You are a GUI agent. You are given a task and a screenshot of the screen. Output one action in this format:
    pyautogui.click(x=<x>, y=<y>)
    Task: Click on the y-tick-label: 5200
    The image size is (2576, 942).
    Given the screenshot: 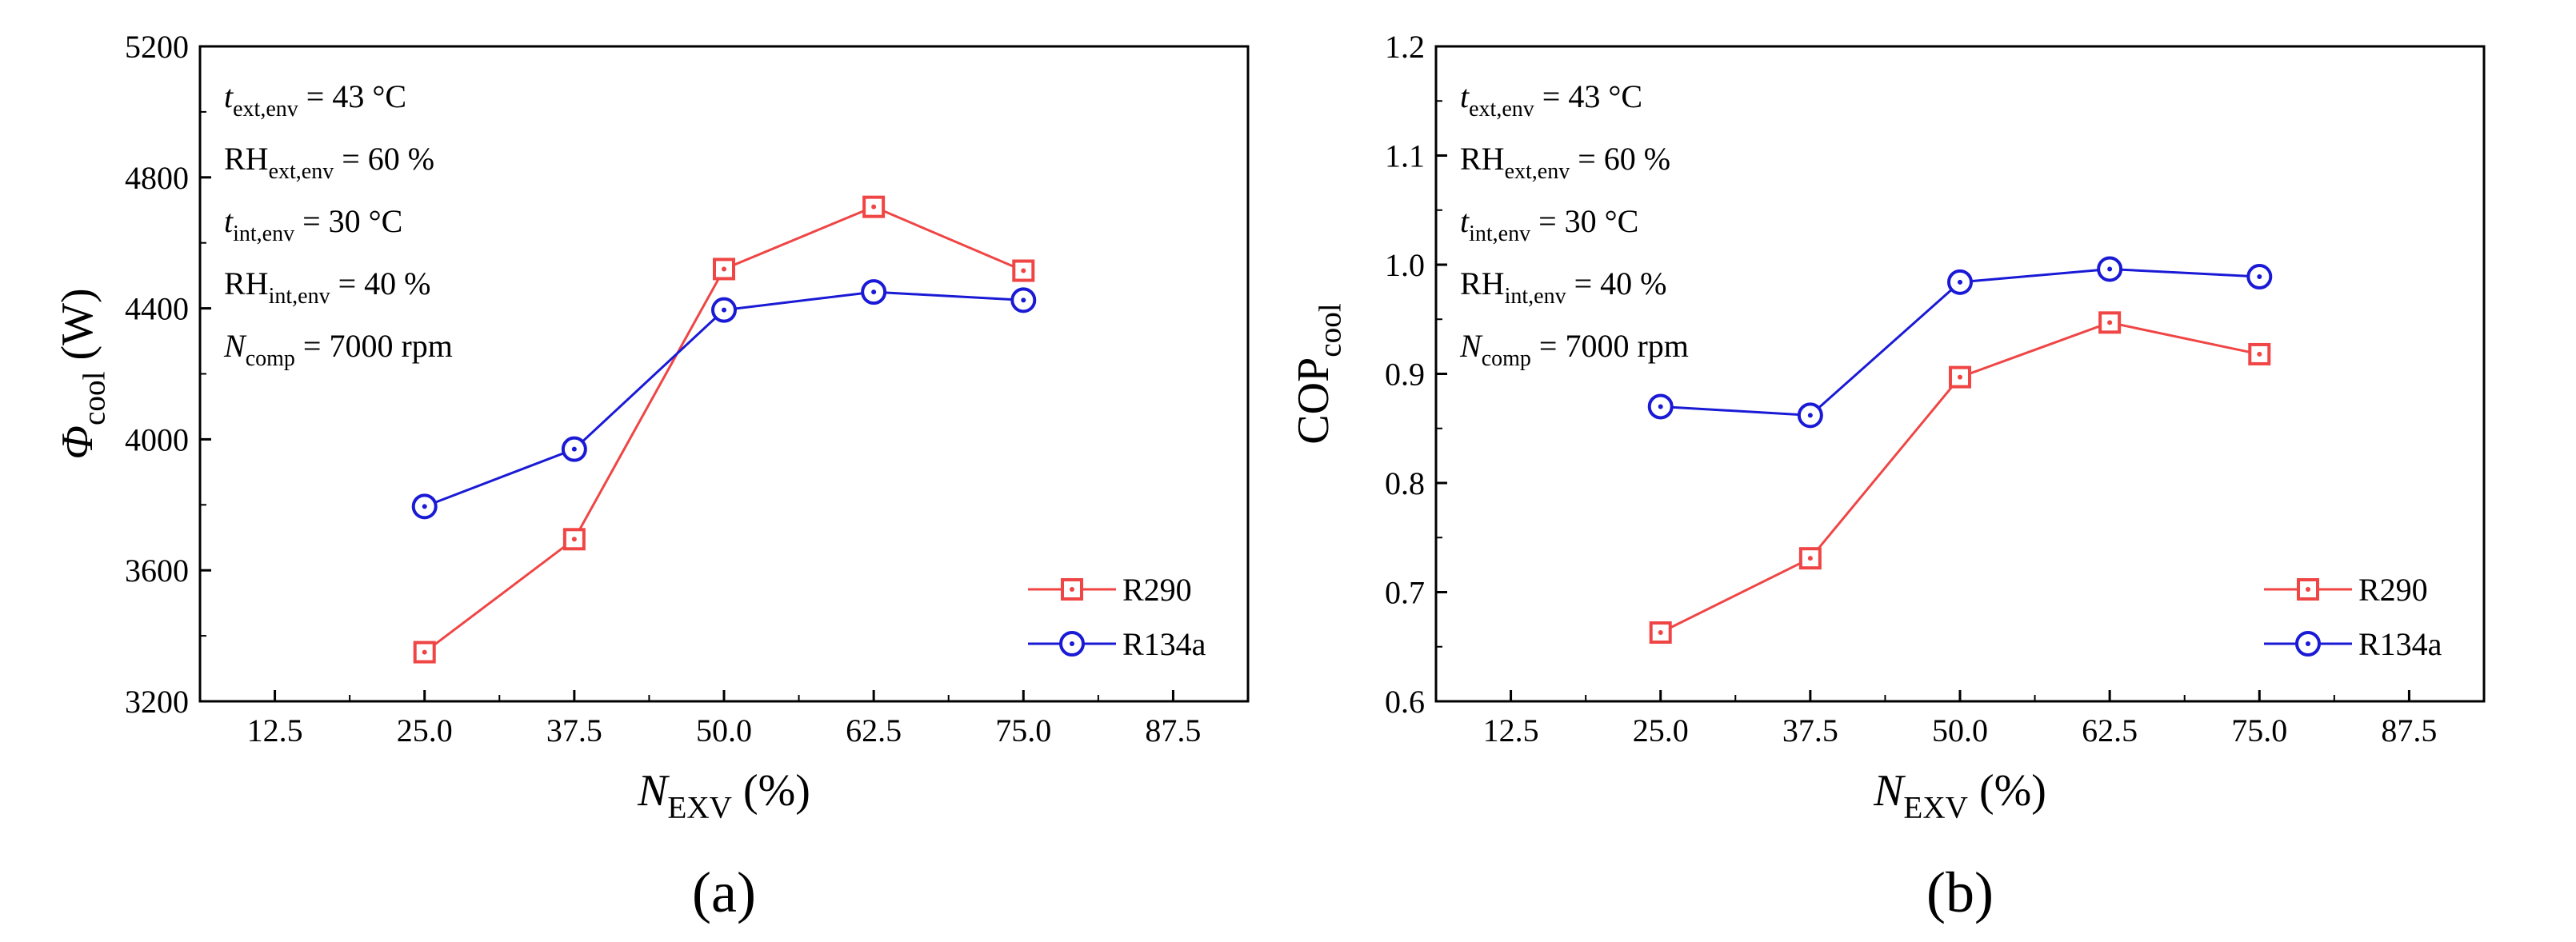 What is the action you would take?
    pyautogui.click(x=157, y=47)
    